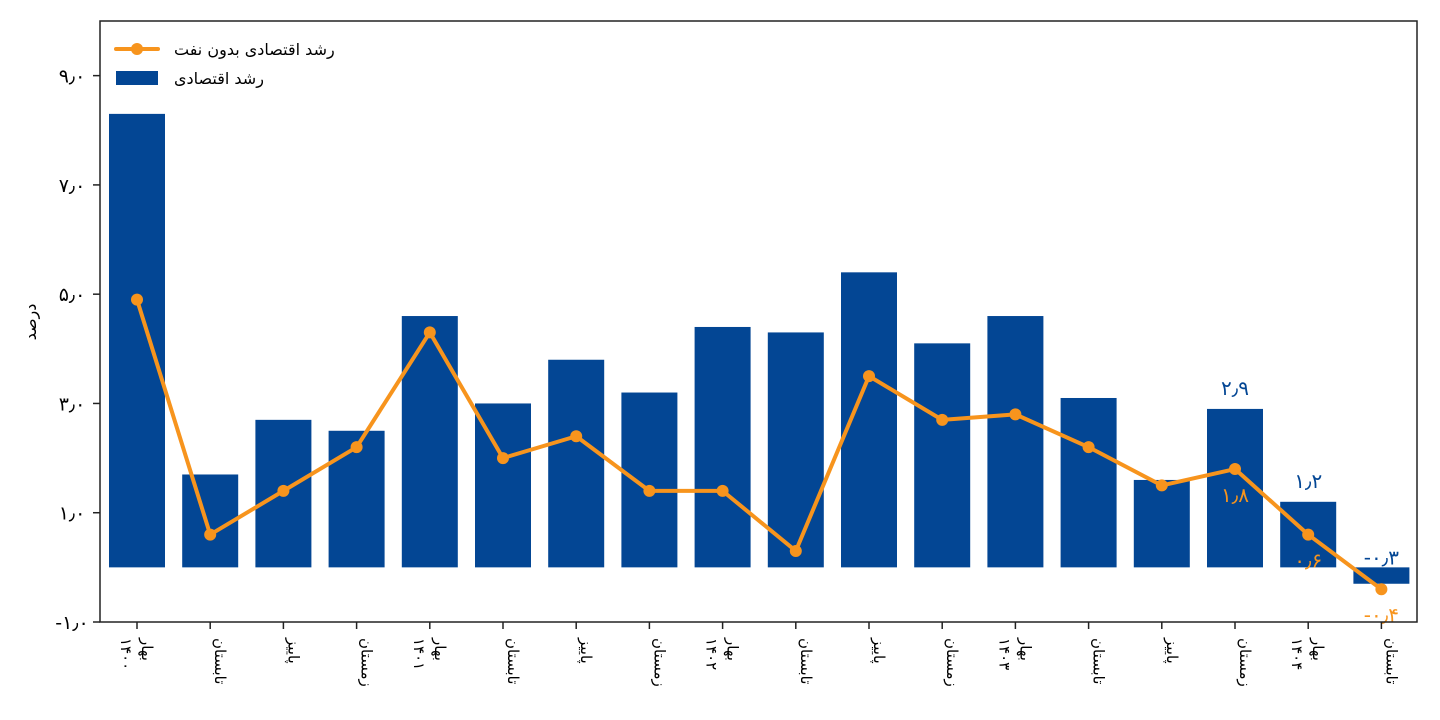  What do you see at coordinates (585, 650) in the screenshot?
I see `x-tick-label-6: پاییز` at bounding box center [585, 650].